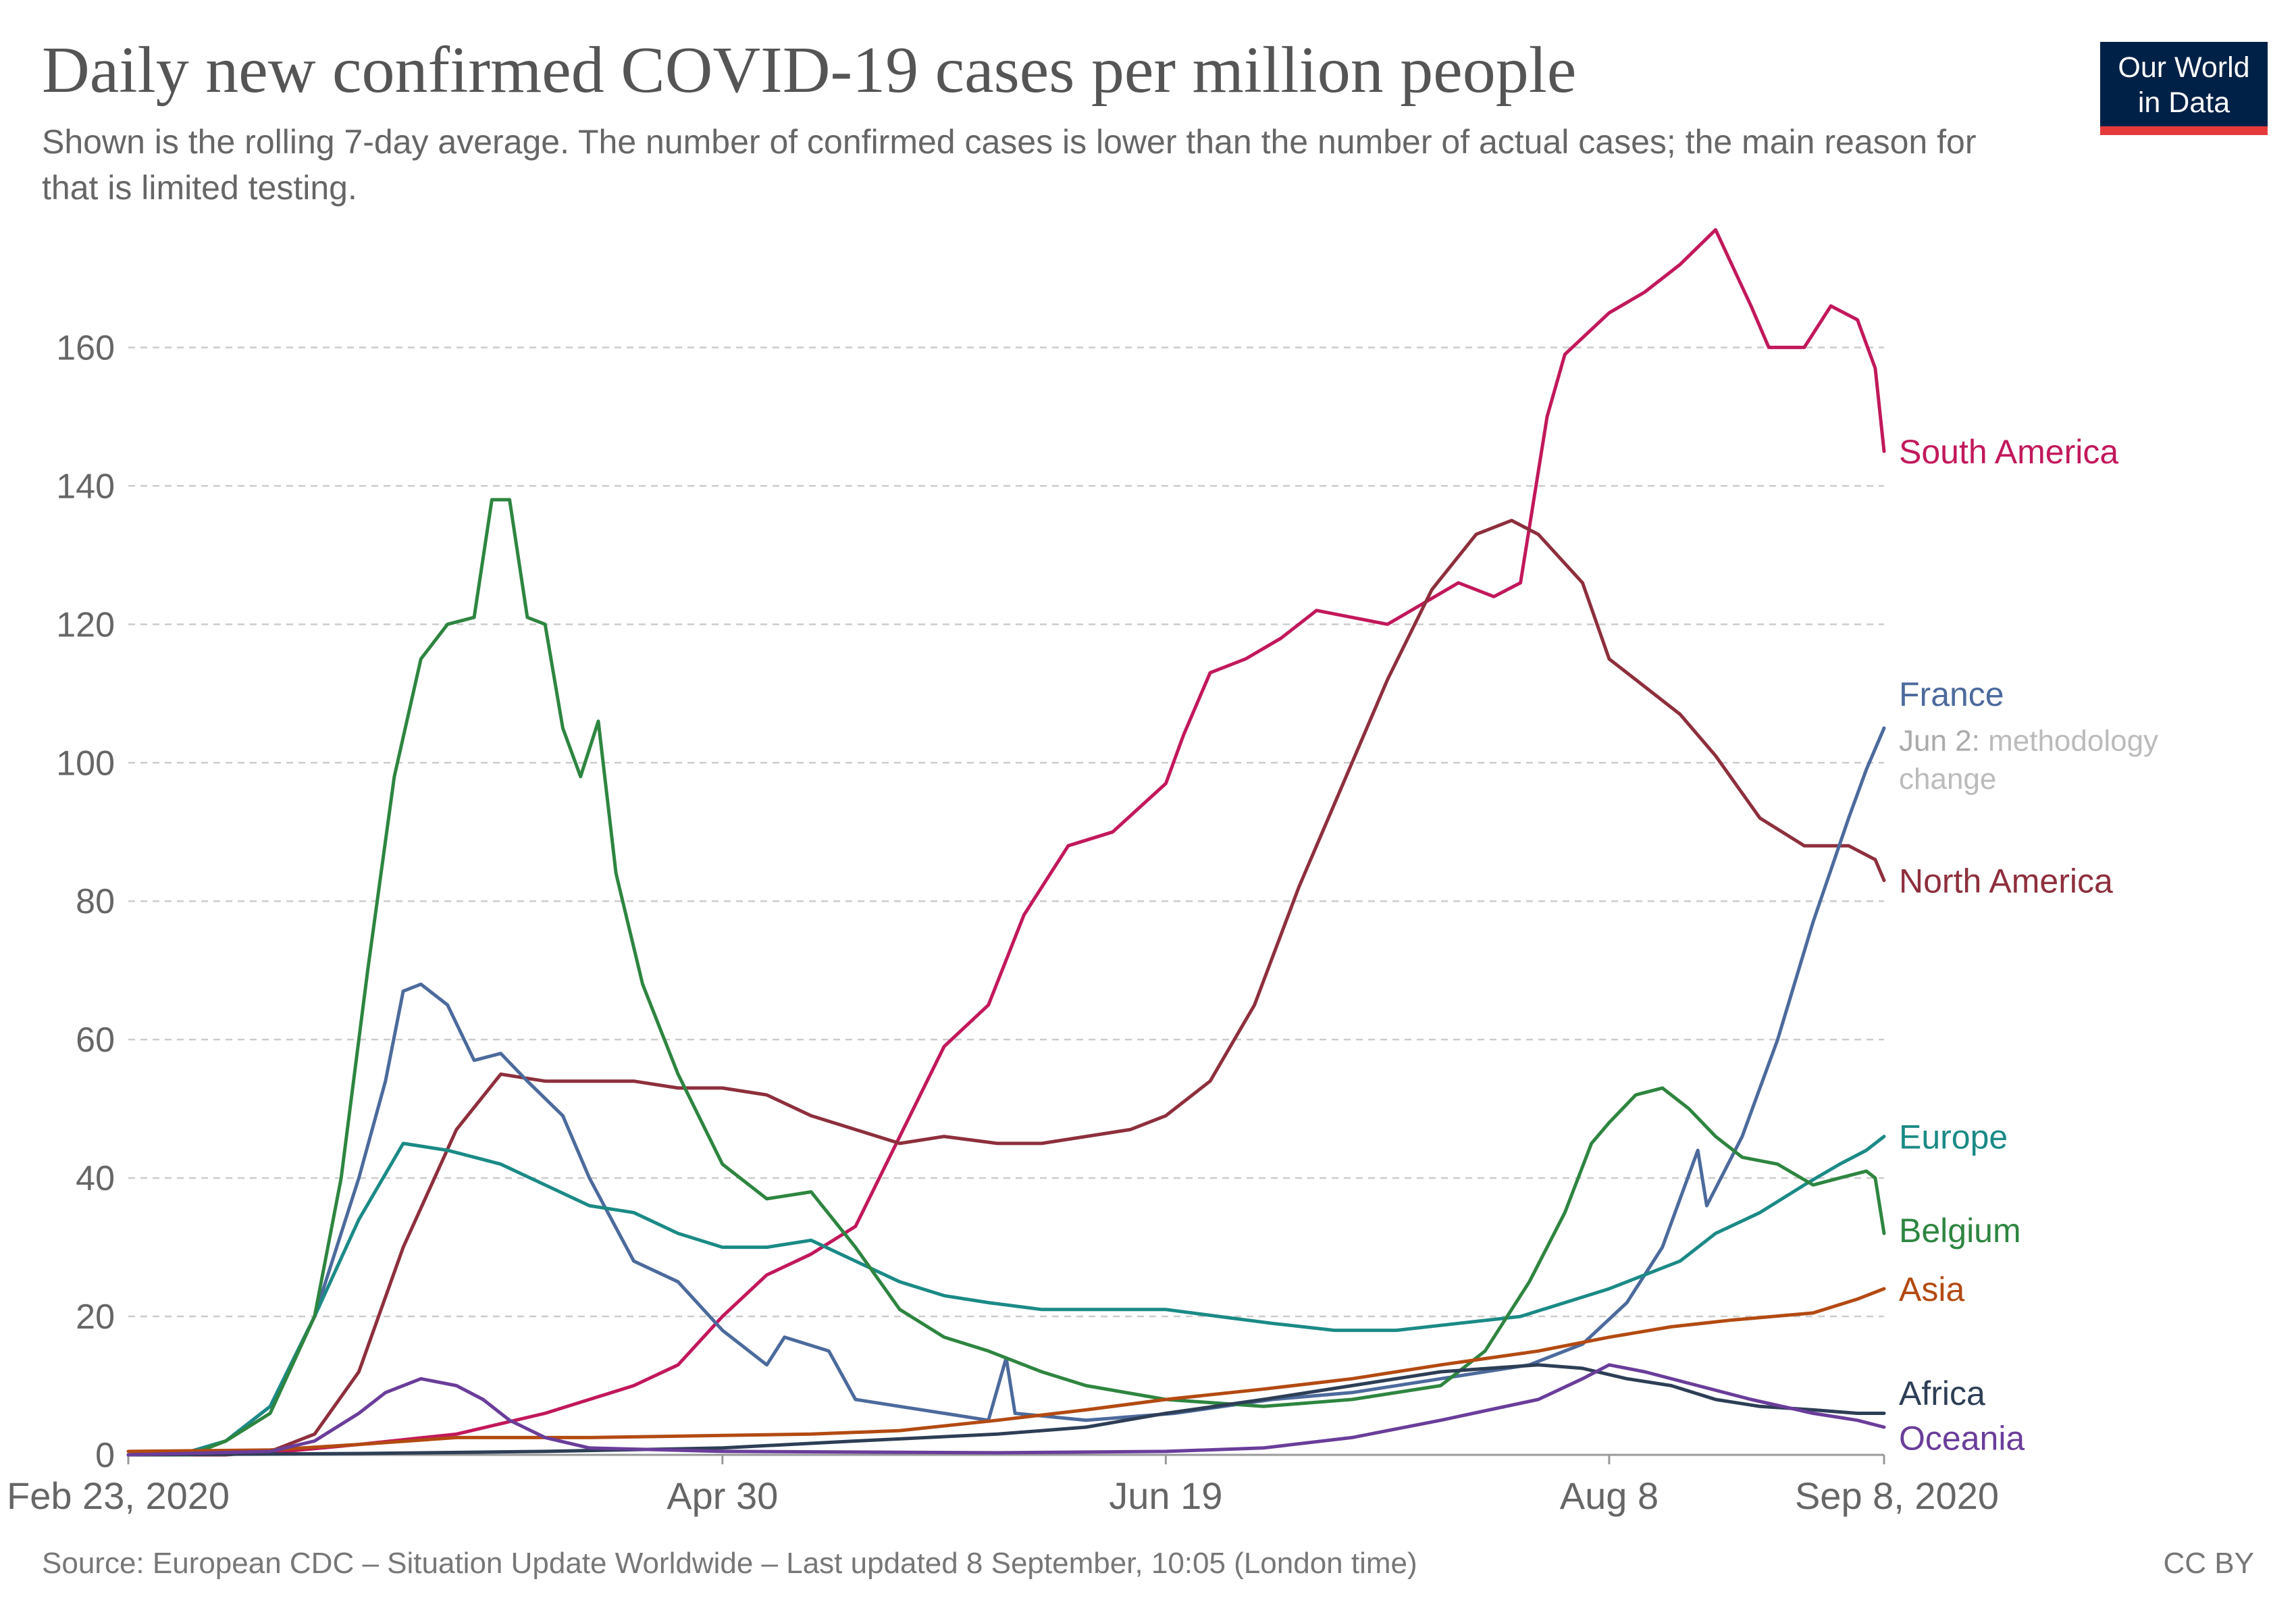  I want to click on y-tick-label: 120, so click(85, 624).